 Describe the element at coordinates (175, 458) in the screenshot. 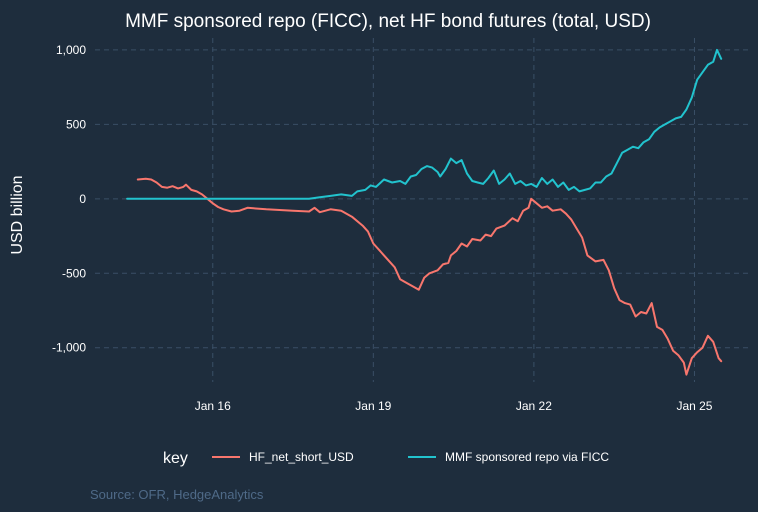

I see `legend-title: key` at that location.